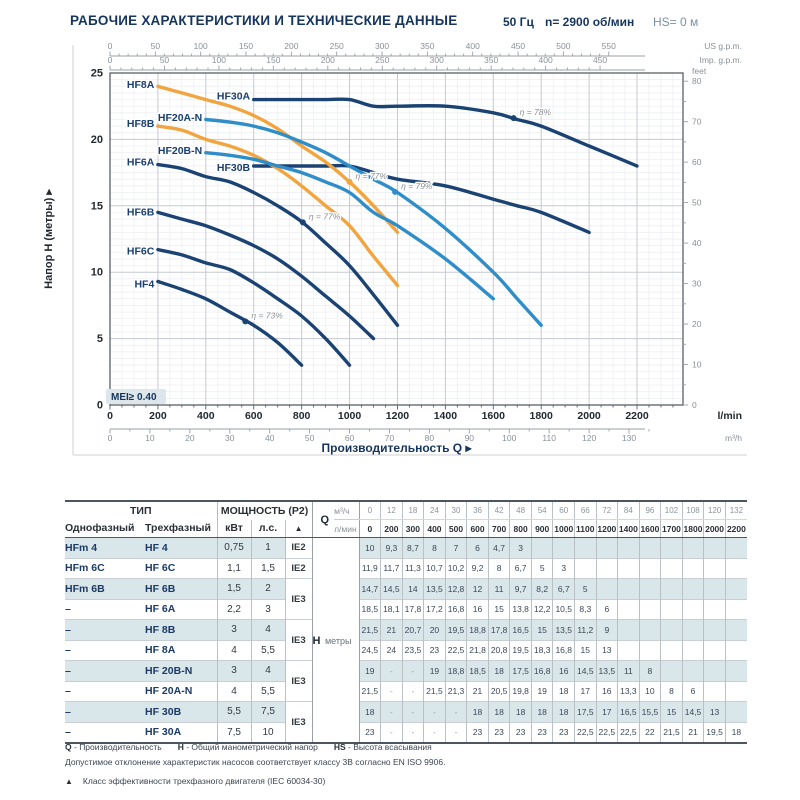 The height and width of the screenshot is (800, 800). Describe the element at coordinates (434, 609) in the screenshot. I see `head-value: 17,2` at that location.